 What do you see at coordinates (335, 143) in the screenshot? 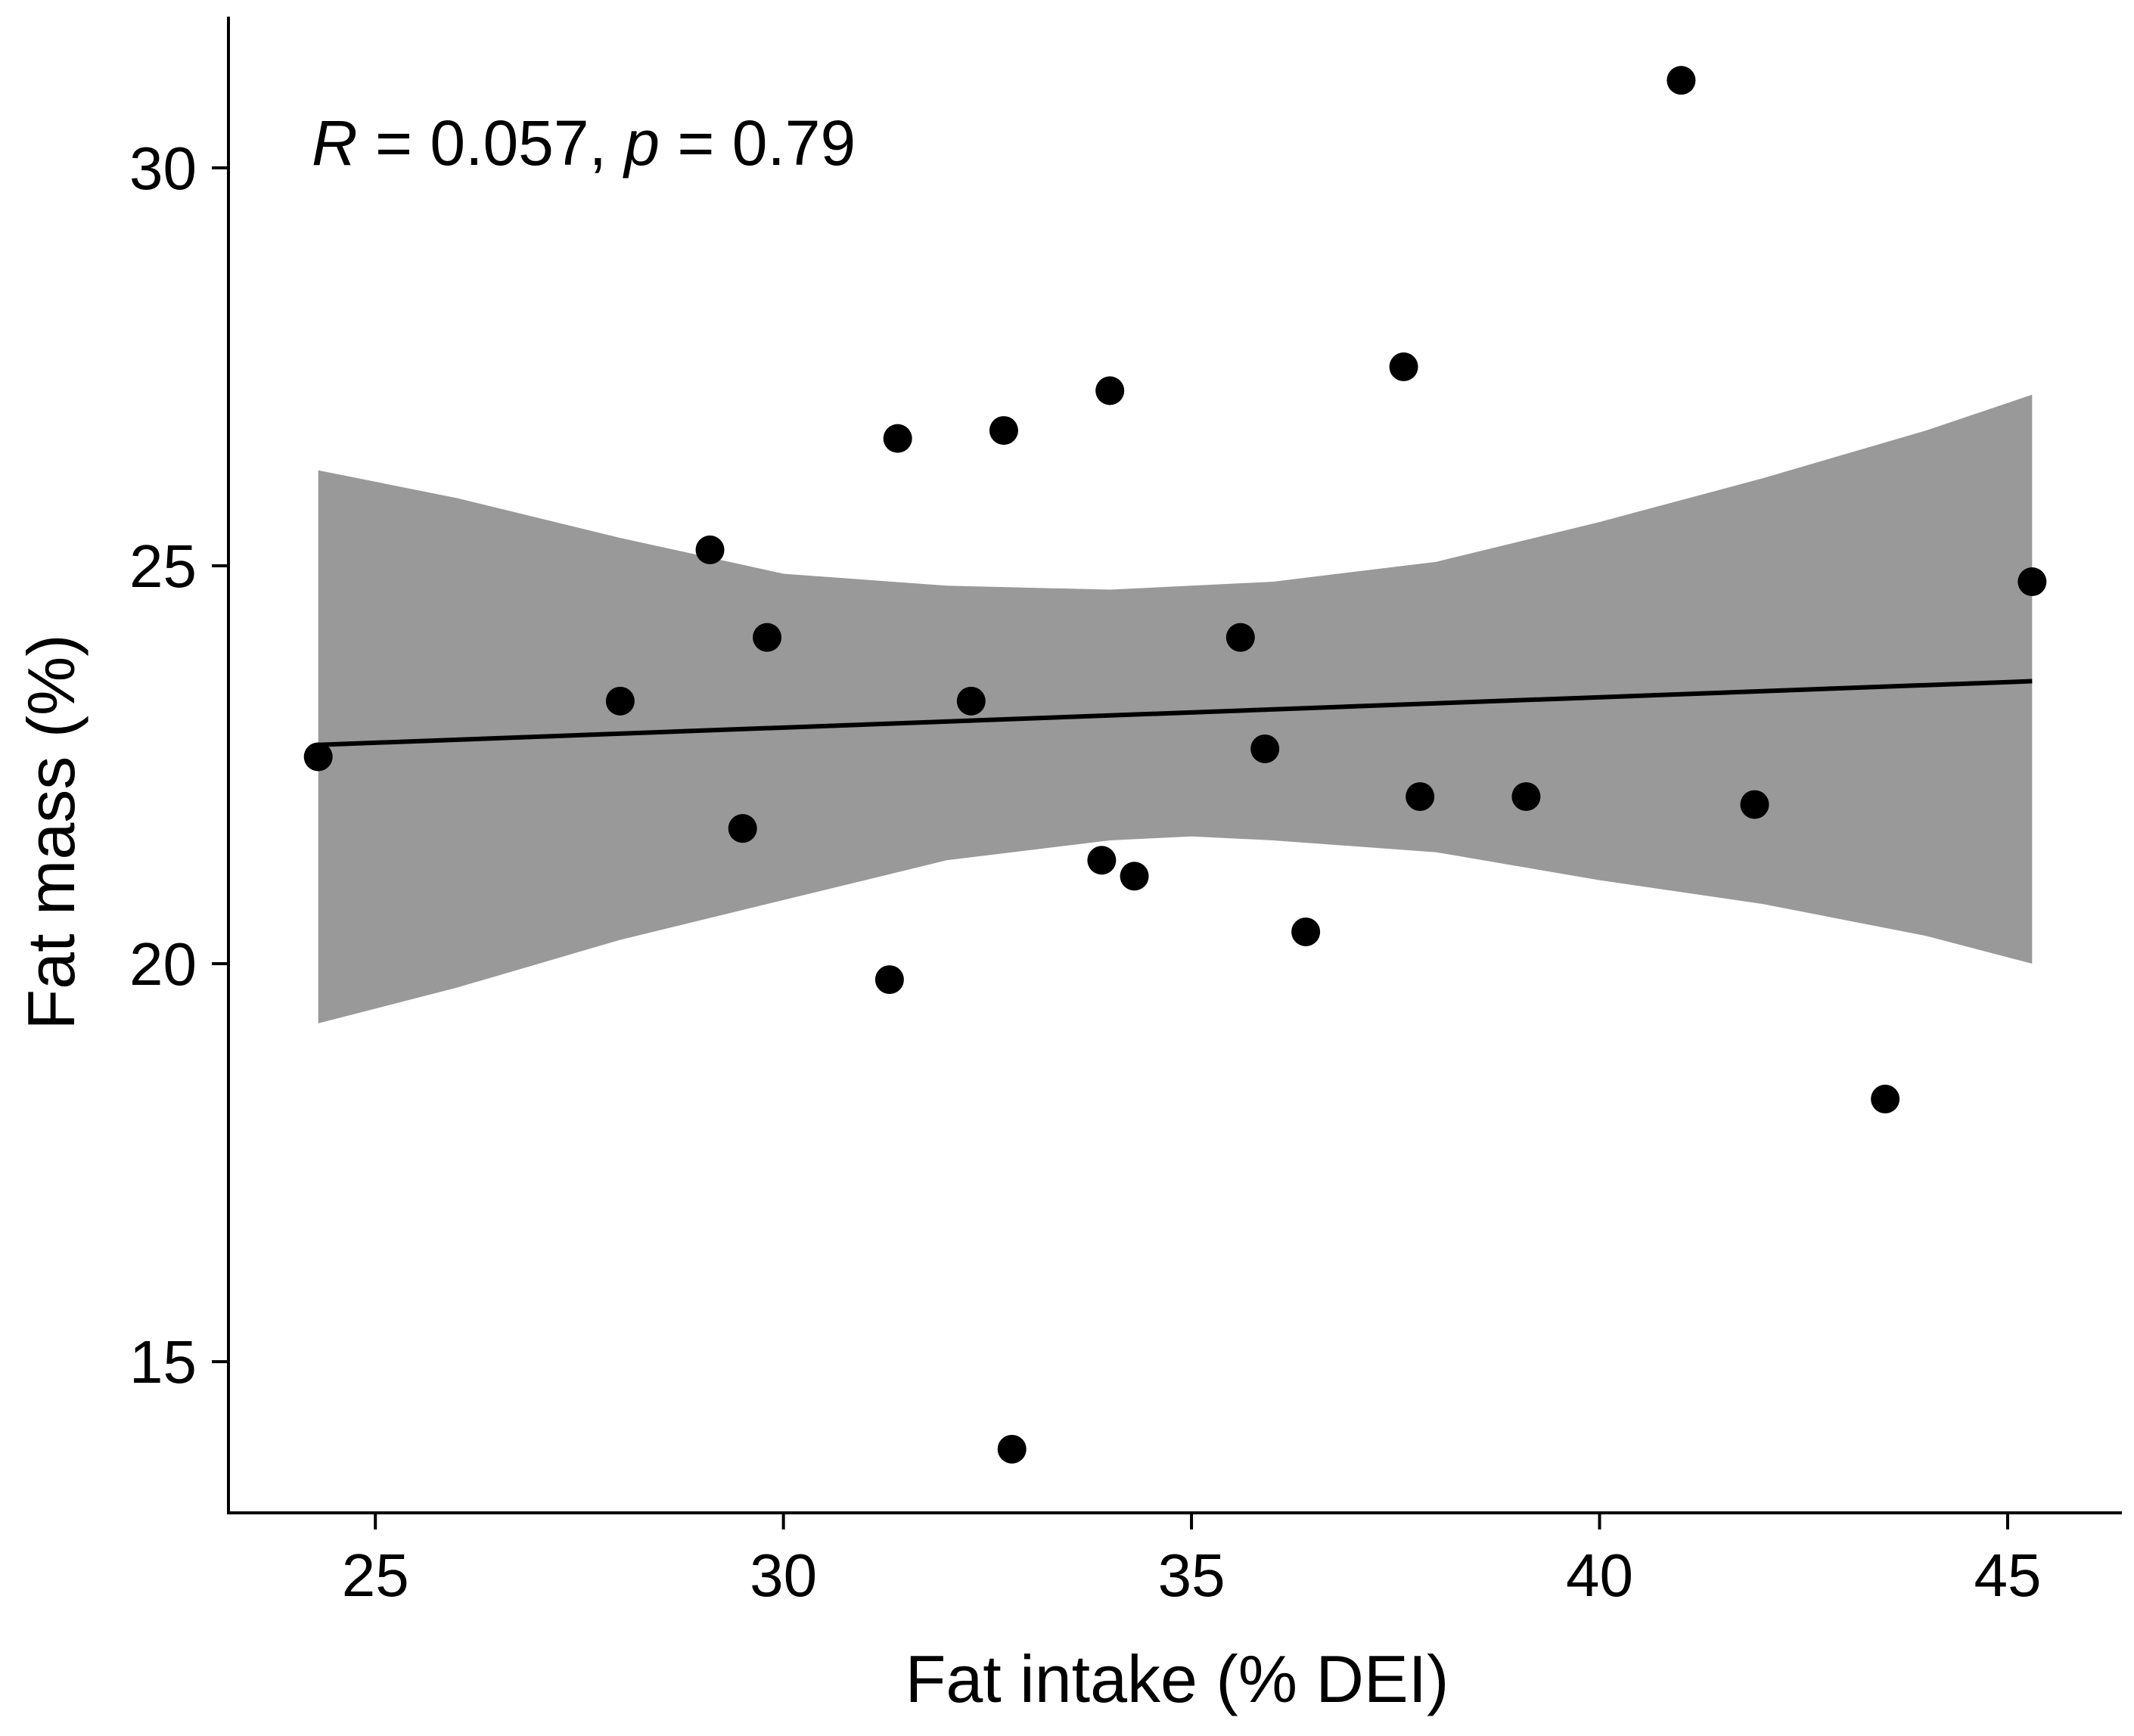
I see `r-symbol: R` at bounding box center [335, 143].